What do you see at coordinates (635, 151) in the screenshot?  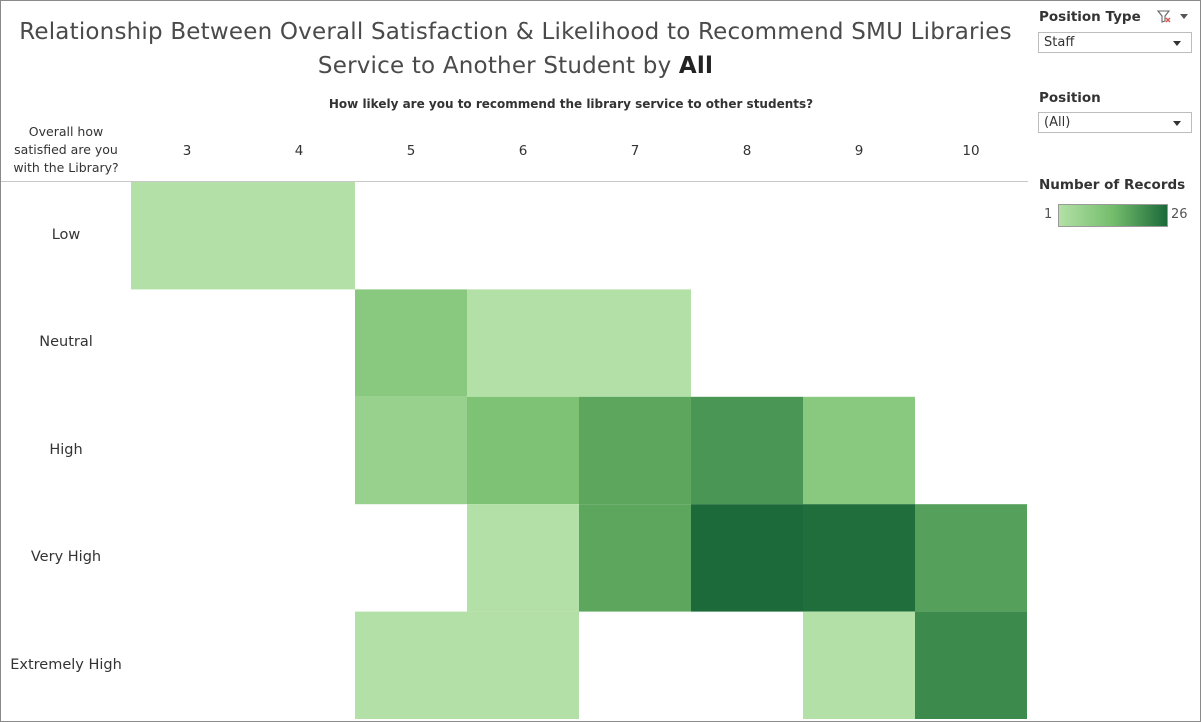 I see `x-tick-label: 7` at bounding box center [635, 151].